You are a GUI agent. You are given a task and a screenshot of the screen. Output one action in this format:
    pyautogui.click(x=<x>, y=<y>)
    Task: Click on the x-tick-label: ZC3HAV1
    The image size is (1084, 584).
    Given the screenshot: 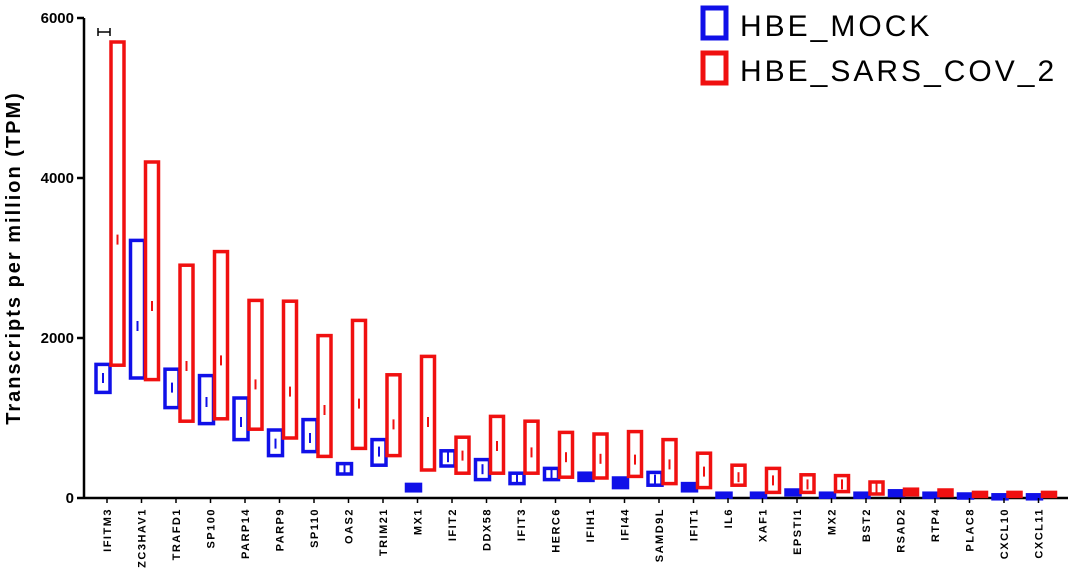 What is the action you would take?
    pyautogui.click(x=143, y=538)
    